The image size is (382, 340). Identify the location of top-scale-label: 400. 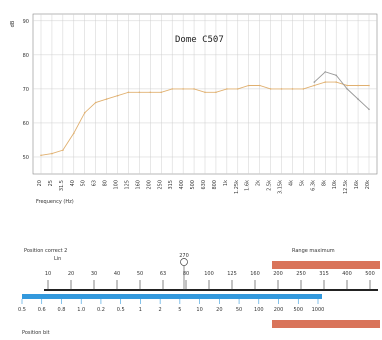
(347, 274).